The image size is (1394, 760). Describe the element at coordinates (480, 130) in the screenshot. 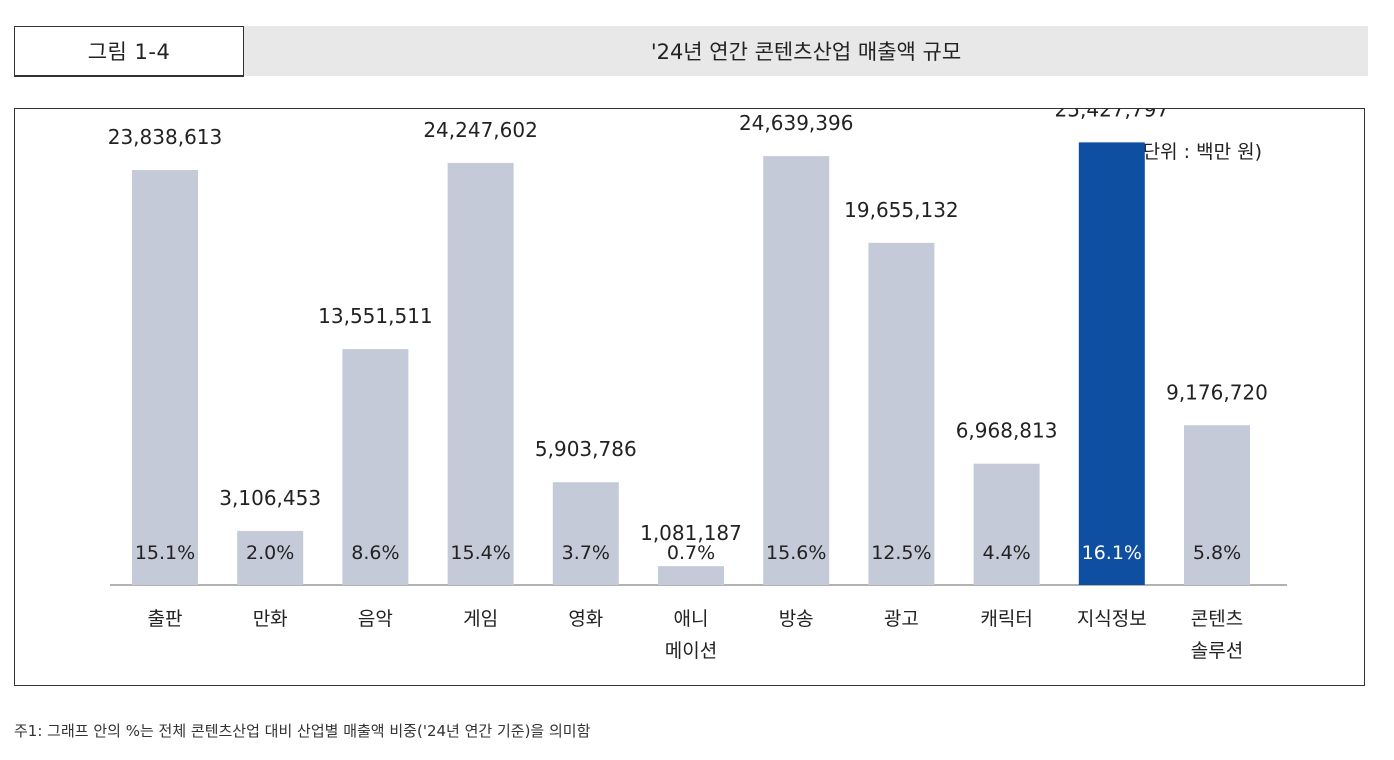

I see `value-label-4: 24,247,602` at that location.